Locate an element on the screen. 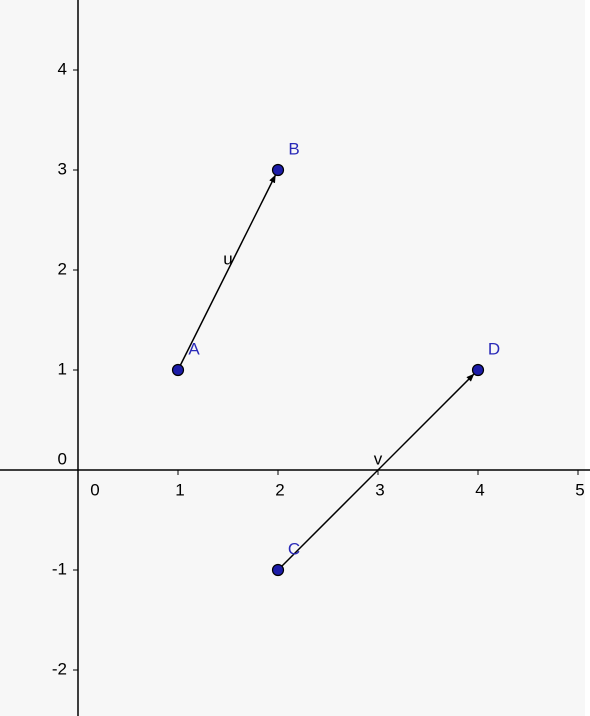 The height and width of the screenshot is (716, 590). vector-label: v is located at coordinates (378, 458).